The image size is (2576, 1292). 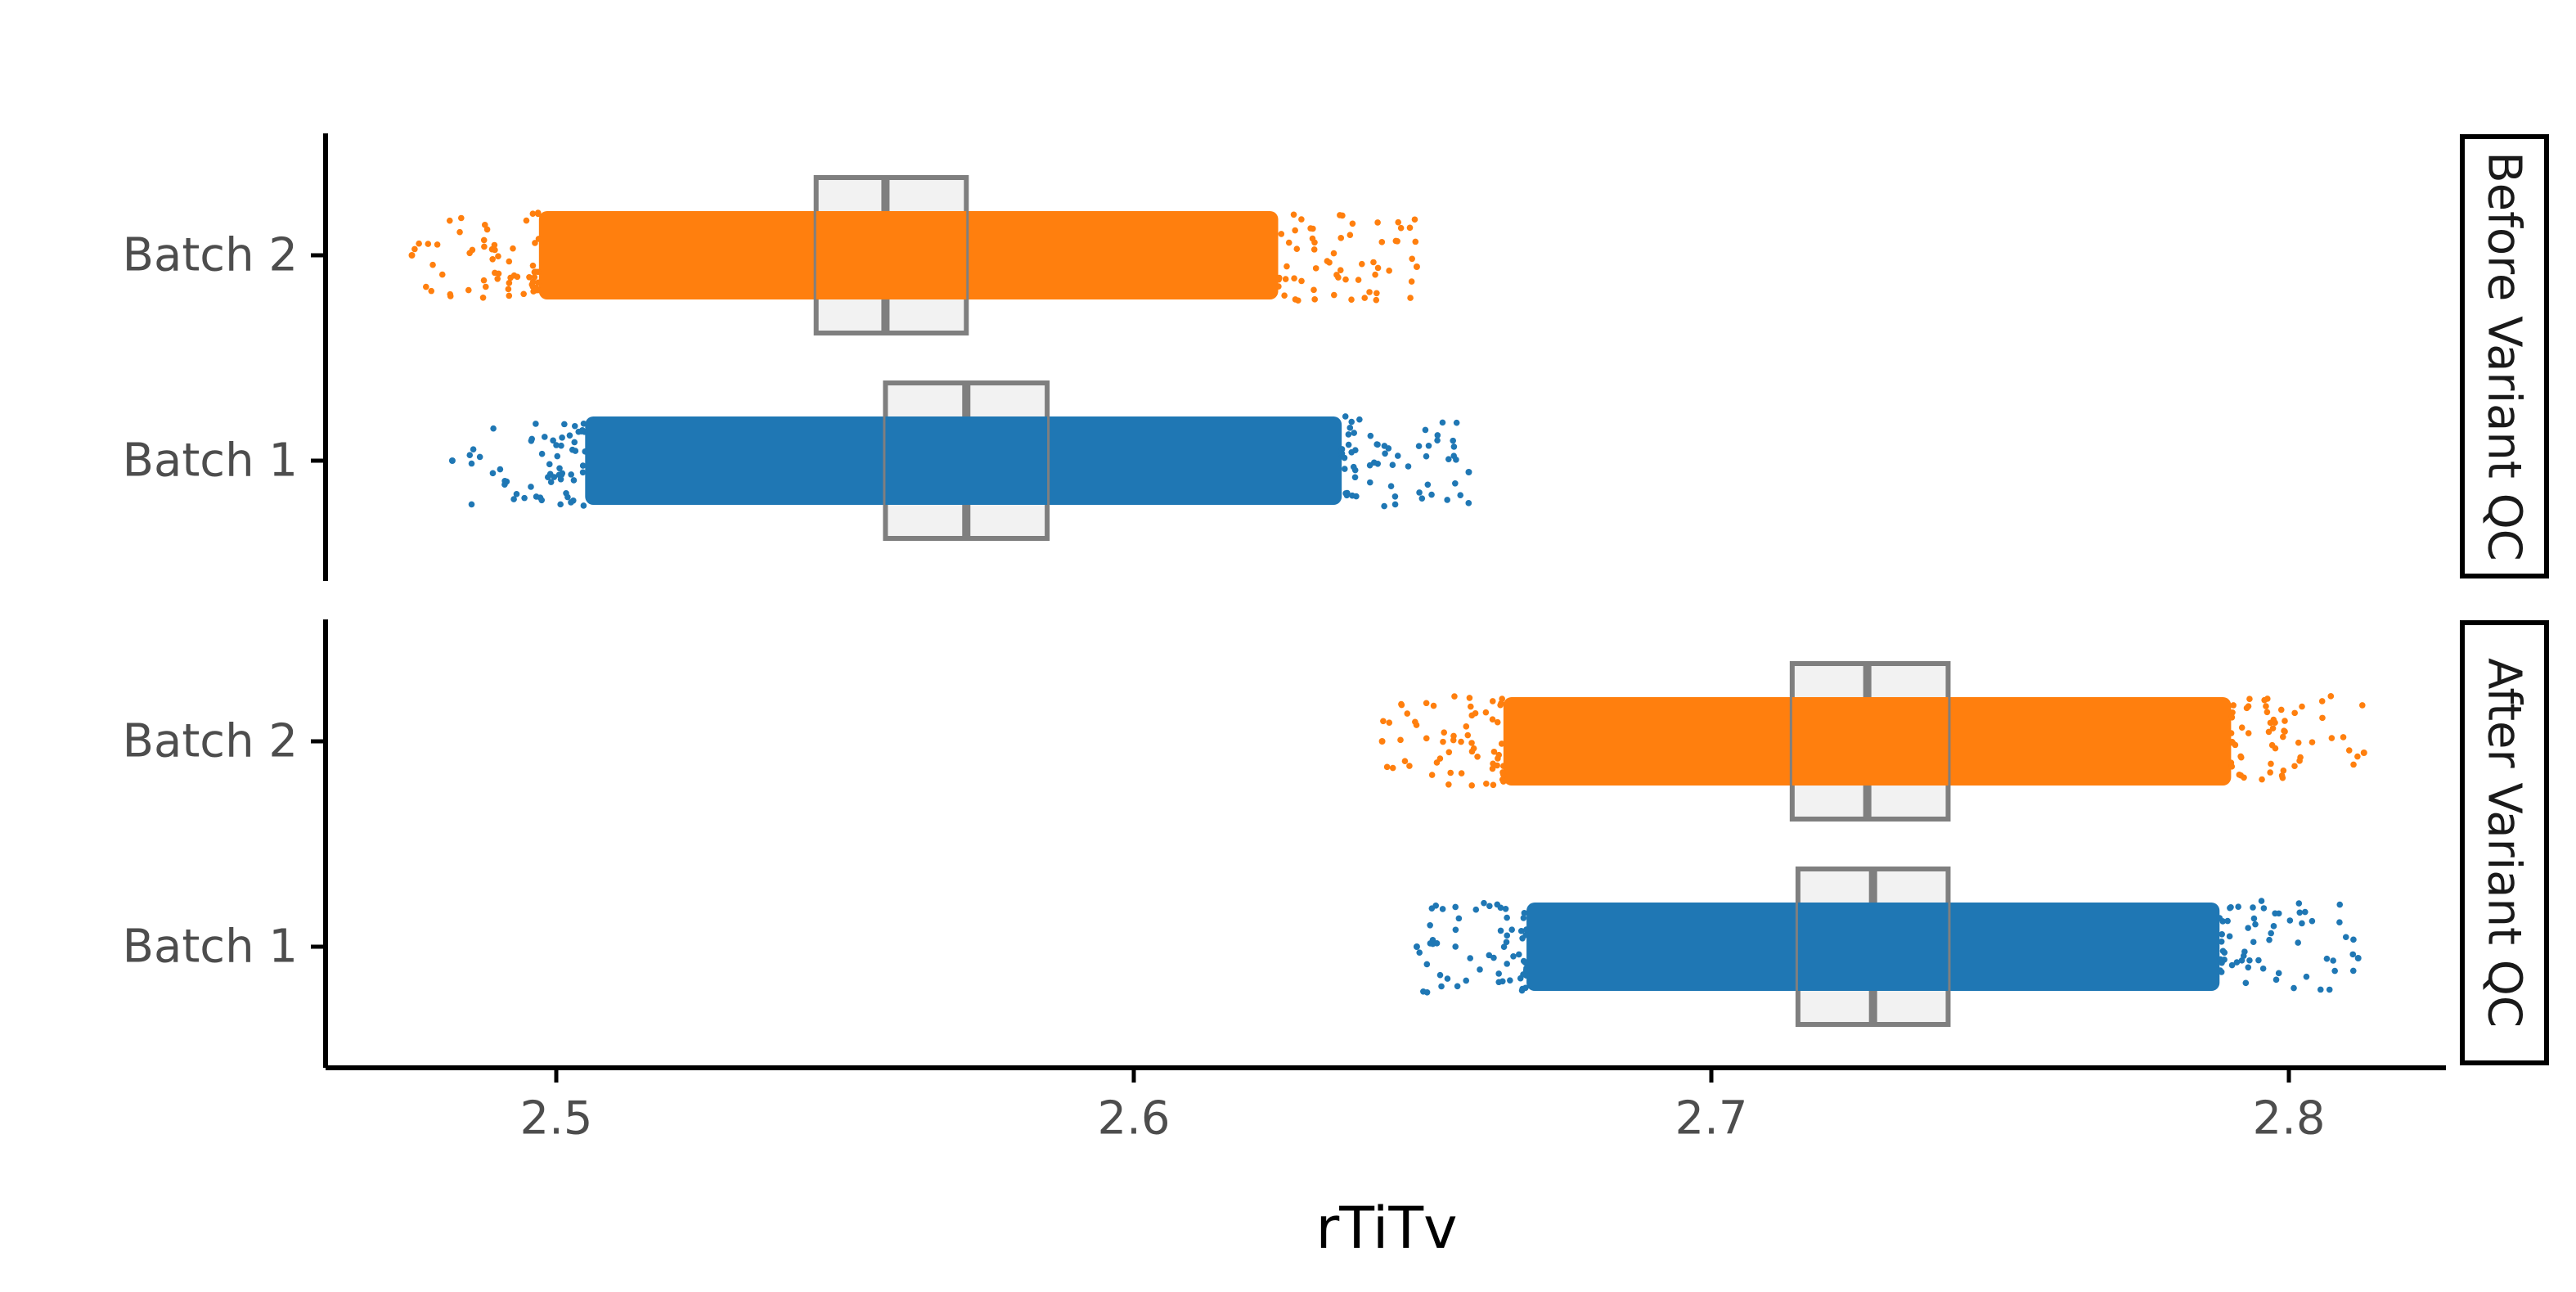 I want to click on x-tick-label: 2.7, so click(x=1711, y=1119).